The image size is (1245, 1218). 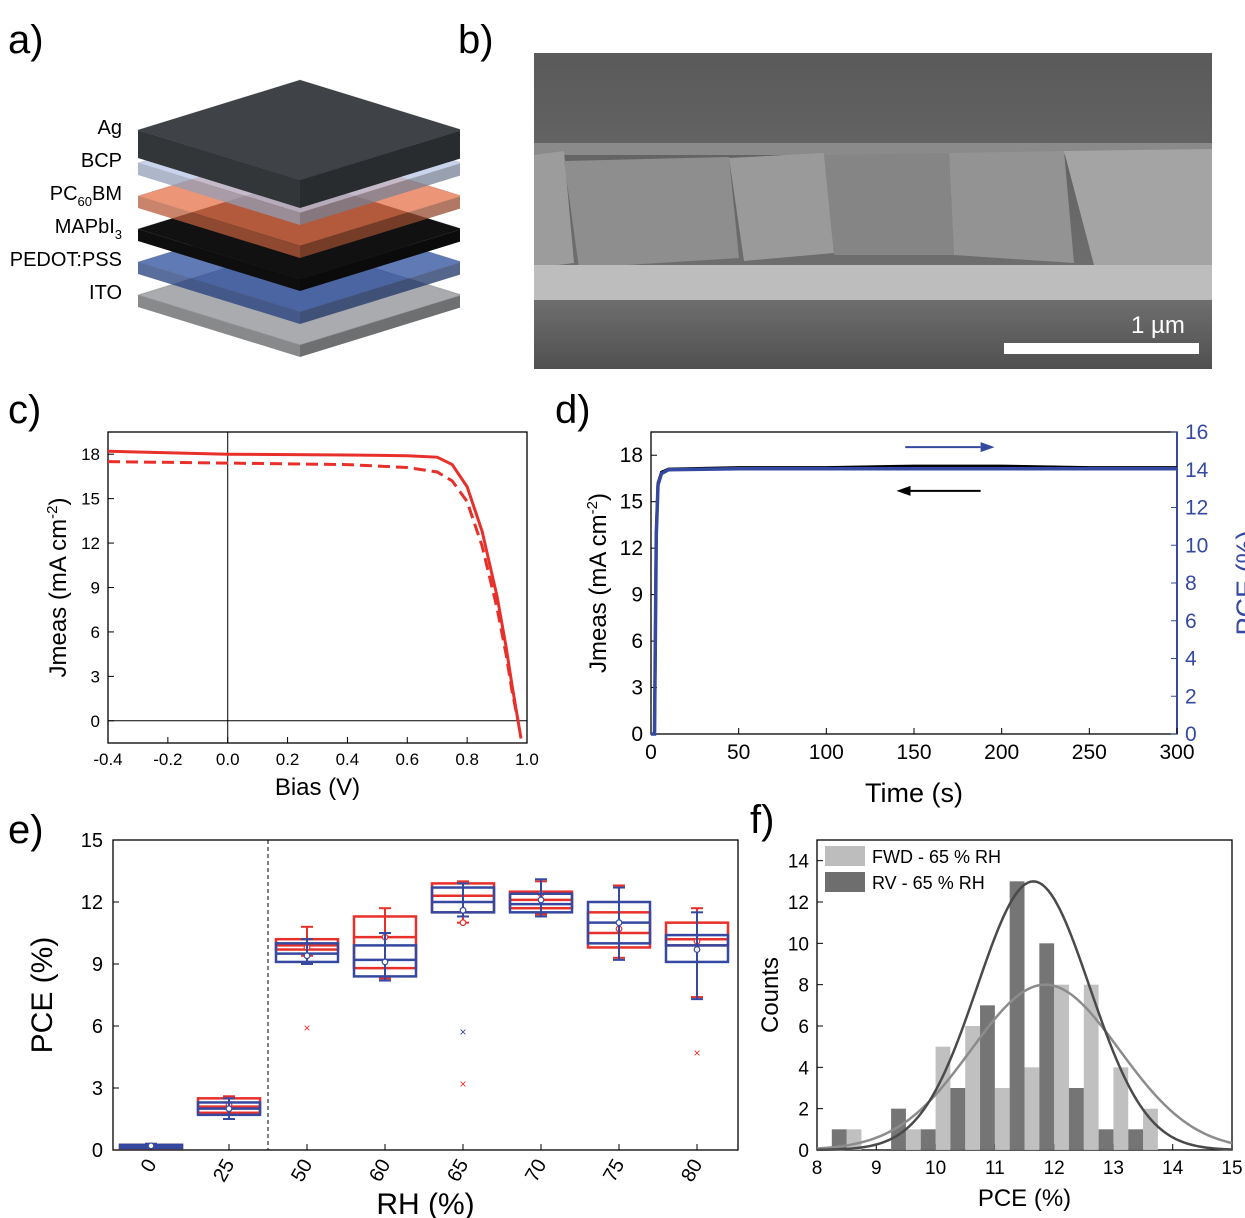 What do you see at coordinates (1191, 734) in the screenshot?
I see `y2-tick-label: 0` at bounding box center [1191, 734].